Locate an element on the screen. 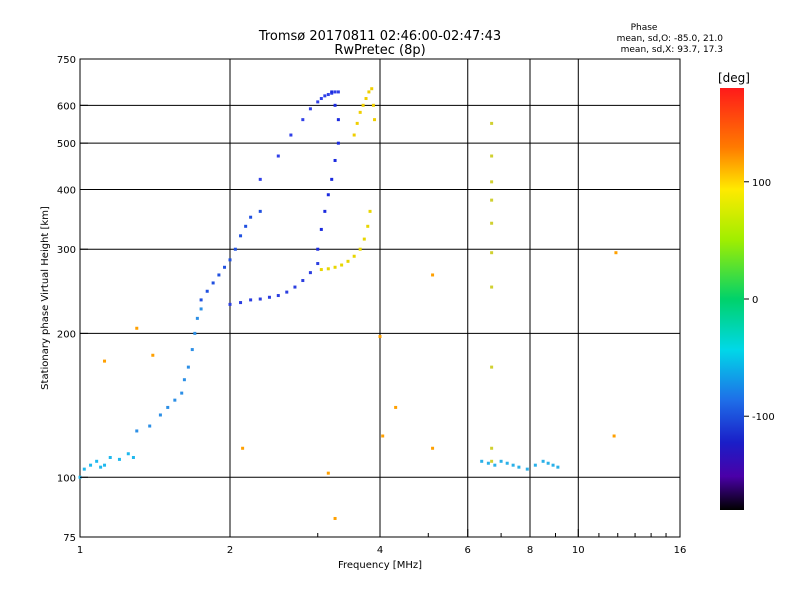 Image resolution: width=800 pixels, height=600 pixels. y-tick-label-0: 75 is located at coordinates (69, 538).